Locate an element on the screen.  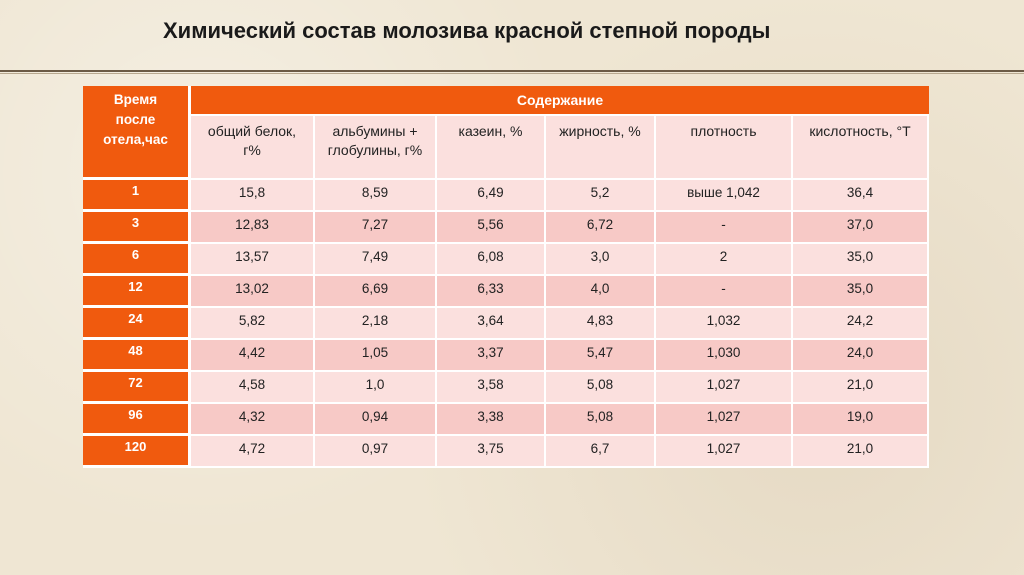
table-cell: 3,64 is located at coordinates (491, 324).